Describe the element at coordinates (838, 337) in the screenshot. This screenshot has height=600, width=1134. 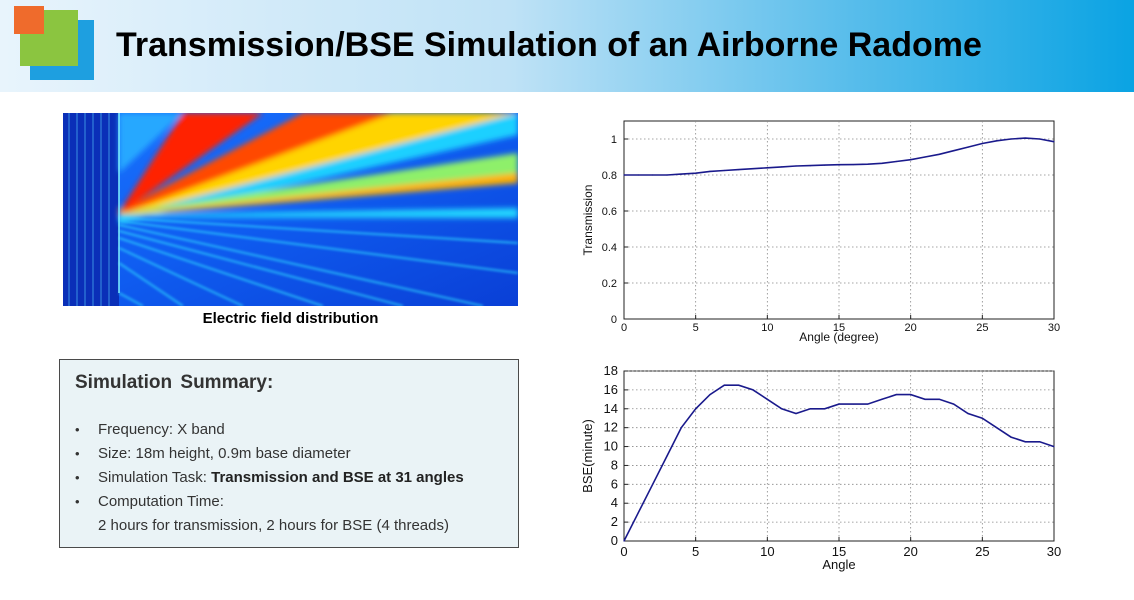
I see `x-axis-label: Angle (degree)` at that location.